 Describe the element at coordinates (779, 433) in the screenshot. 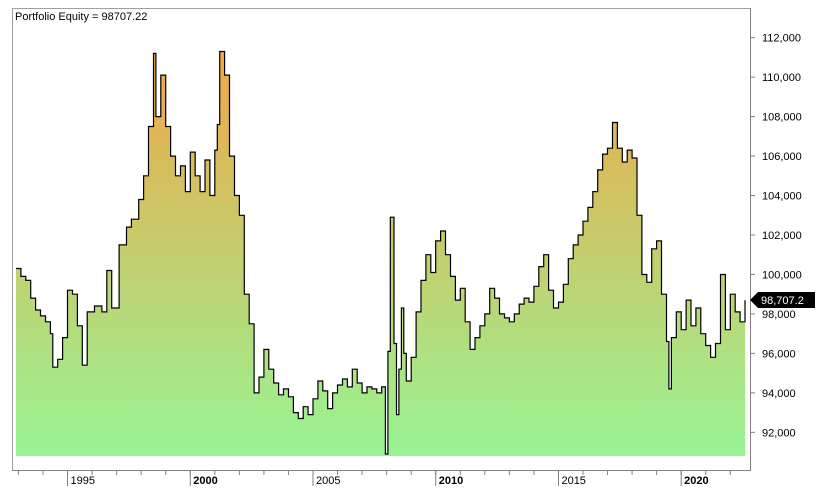

I see `y-tick-label: 92,000` at that location.